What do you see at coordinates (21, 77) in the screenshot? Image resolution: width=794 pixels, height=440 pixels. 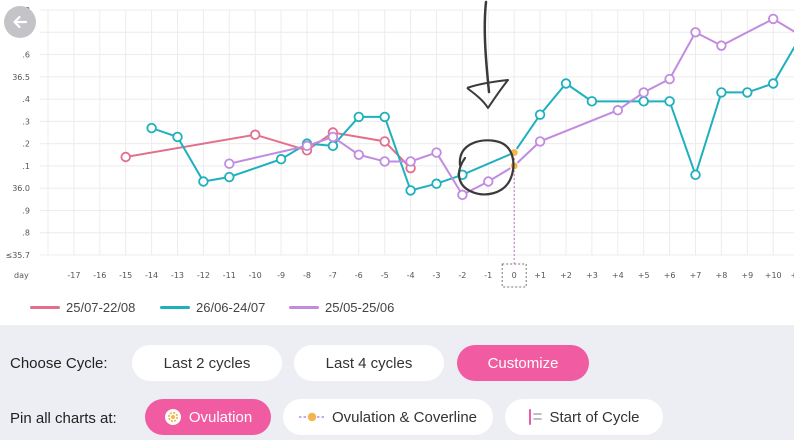 I see `y-tick-label: 36.5` at bounding box center [21, 77].